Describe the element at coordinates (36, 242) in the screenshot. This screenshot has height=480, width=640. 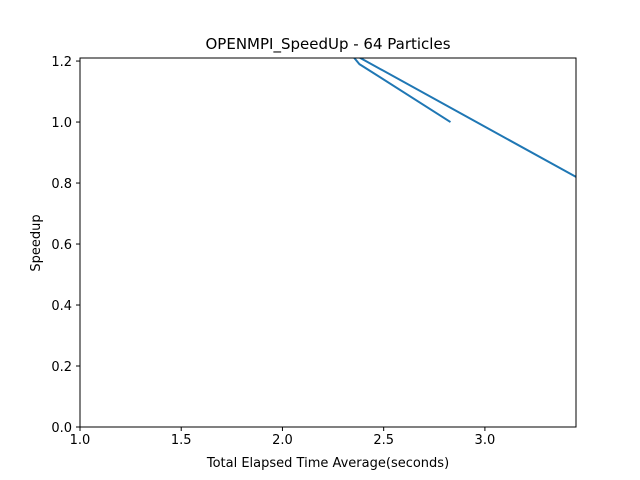
I see `y-axis-label: Speedup` at that location.